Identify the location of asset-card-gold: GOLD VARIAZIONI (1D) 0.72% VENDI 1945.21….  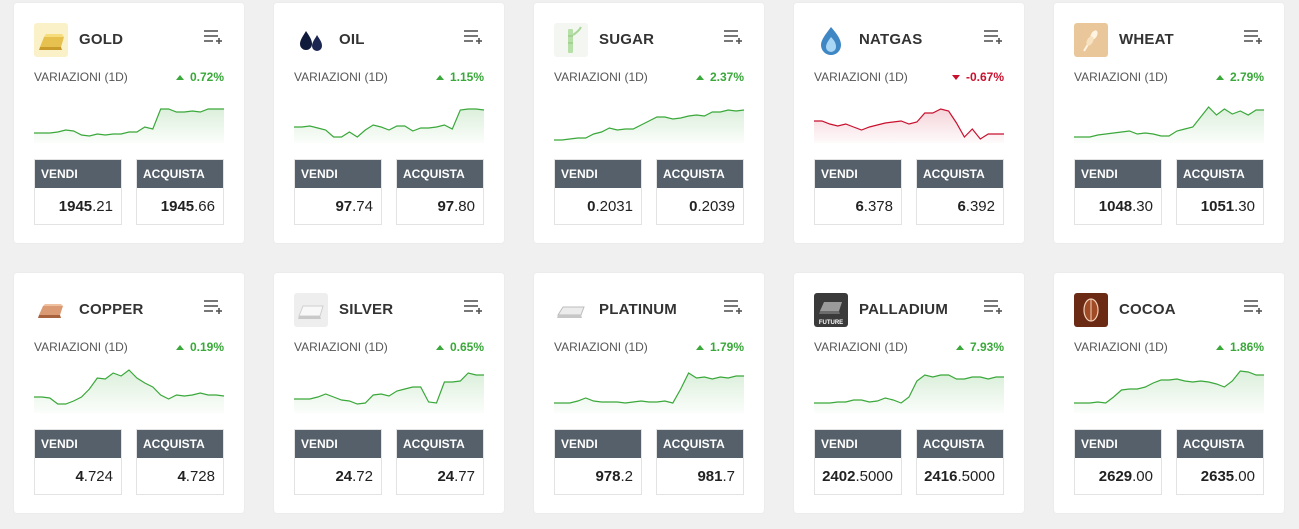
(129, 123).